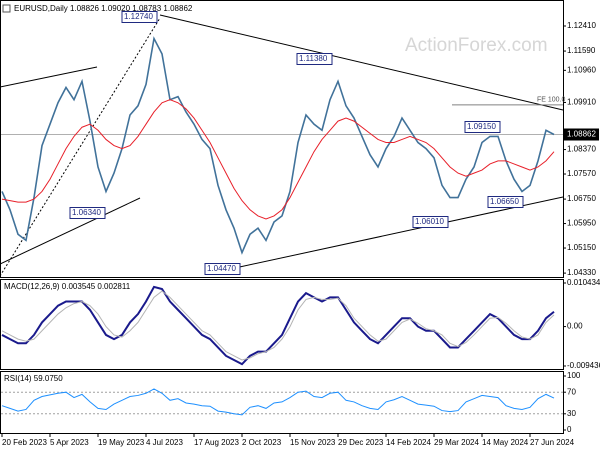  What do you see at coordinates (505, 442) in the screenshot?
I see `x-tick-label: 14 May 2024` at bounding box center [505, 442].